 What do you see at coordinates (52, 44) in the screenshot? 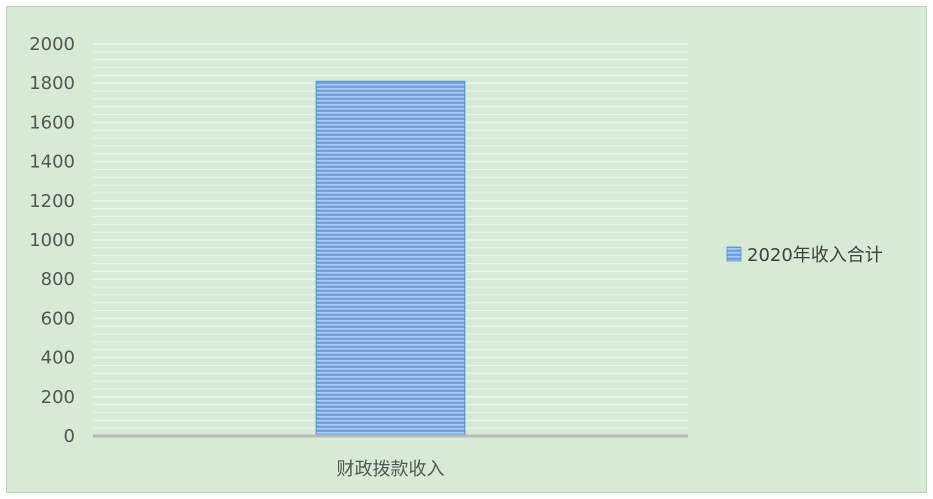
I see `y-tick-label: 2000` at bounding box center [52, 44].